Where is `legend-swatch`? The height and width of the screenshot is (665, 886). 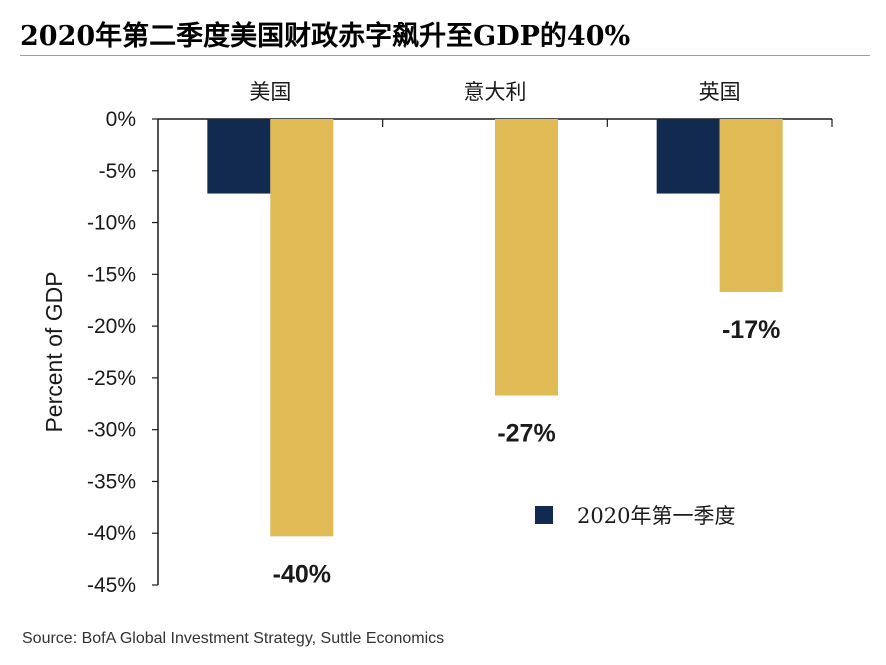
legend-swatch is located at coordinates (544, 515).